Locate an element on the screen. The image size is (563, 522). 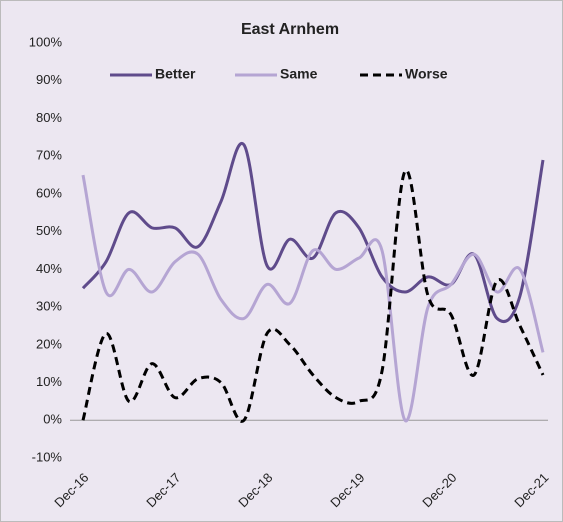
y-tick-label: 80% is located at coordinates (49, 117).